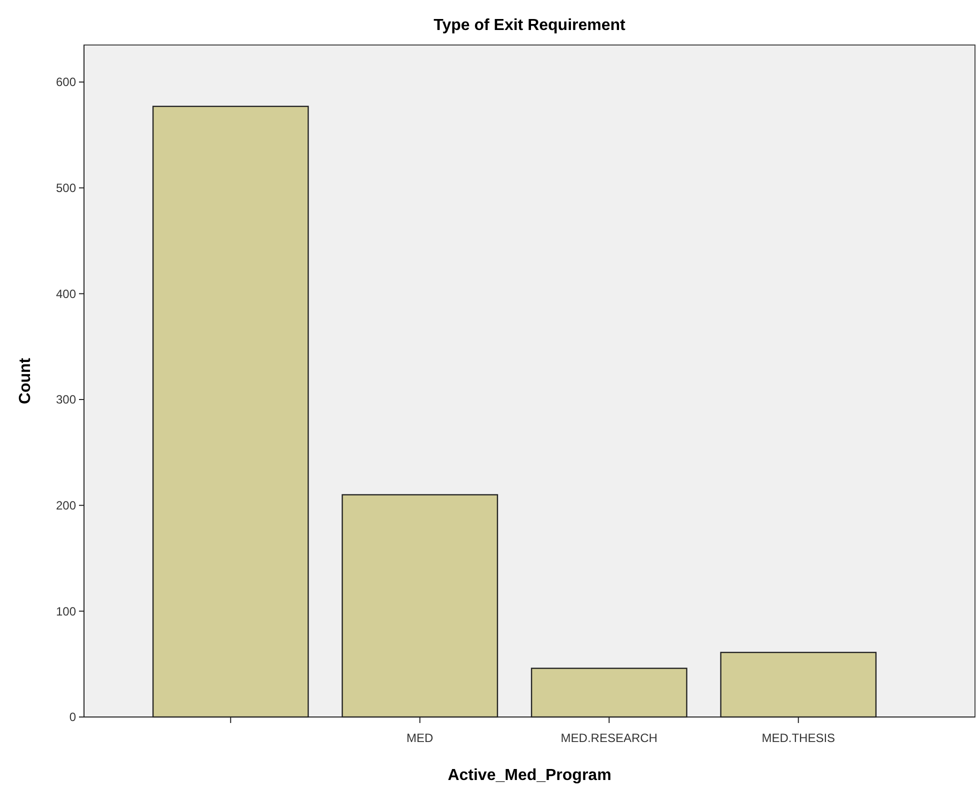 Image resolution: width=977 pixels, height=794 pixels. I want to click on y-tick-label: 0, so click(72, 717).